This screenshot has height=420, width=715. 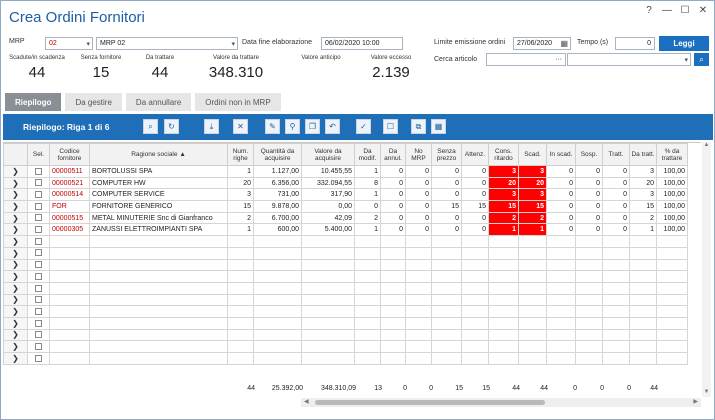 What do you see at coordinates (526, 59) in the screenshot?
I see `cerca-articolo-field: ···` at bounding box center [526, 59].